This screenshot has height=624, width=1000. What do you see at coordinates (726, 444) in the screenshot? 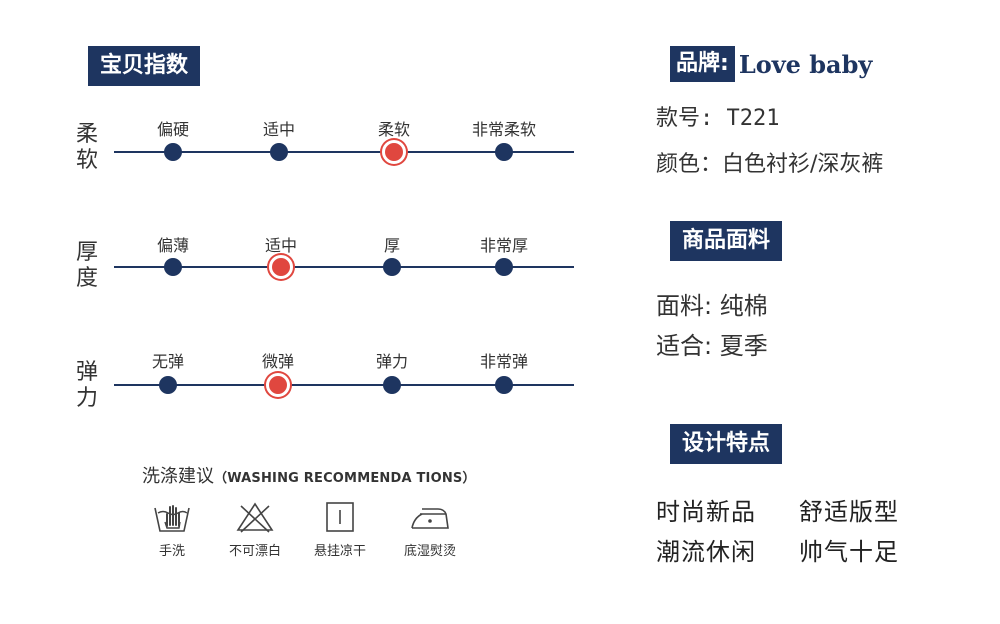
I see `section-title-design: 设计特点` at bounding box center [726, 444].